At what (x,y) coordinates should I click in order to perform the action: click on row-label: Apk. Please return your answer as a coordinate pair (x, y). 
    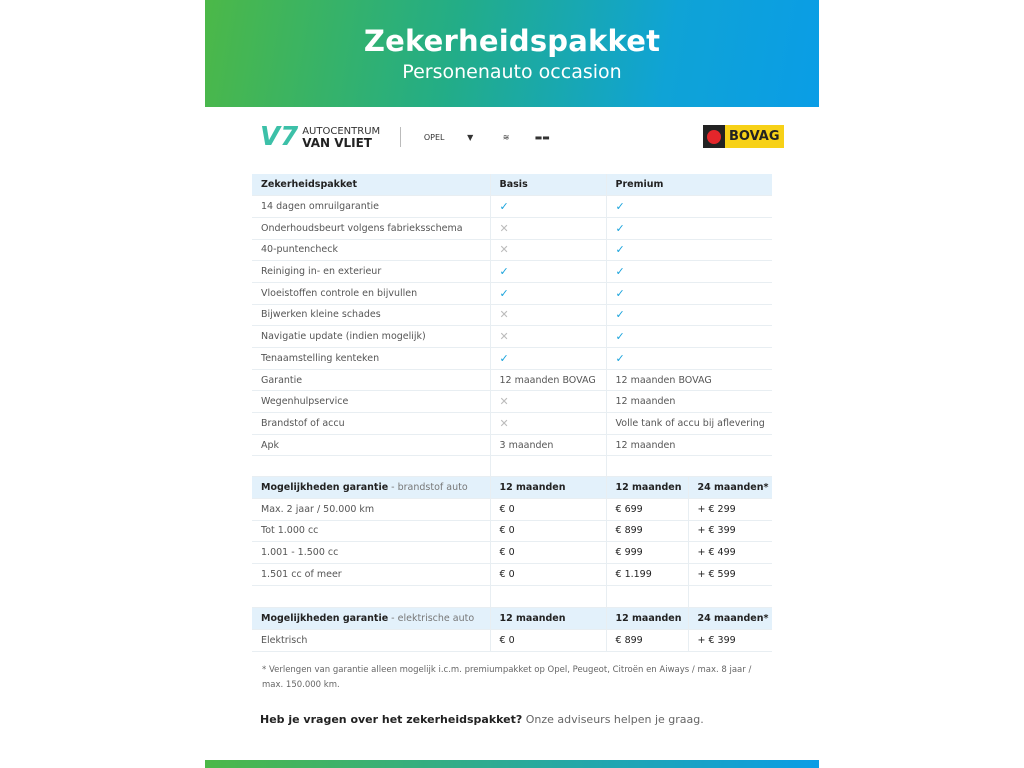
    Looking at the image, I should click on (371, 445).